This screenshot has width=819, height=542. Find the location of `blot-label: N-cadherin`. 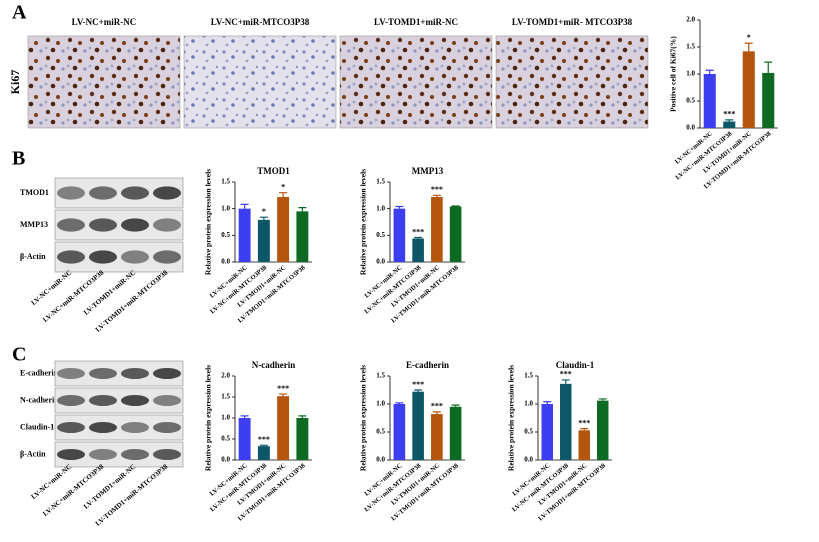

blot-label: N-cadherin is located at coordinates (39, 399).